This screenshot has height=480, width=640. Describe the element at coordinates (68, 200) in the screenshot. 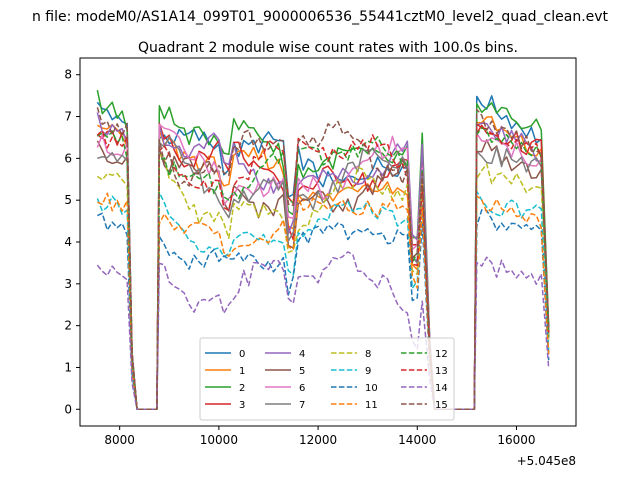

I see `y-tick-label: 5` at that location.